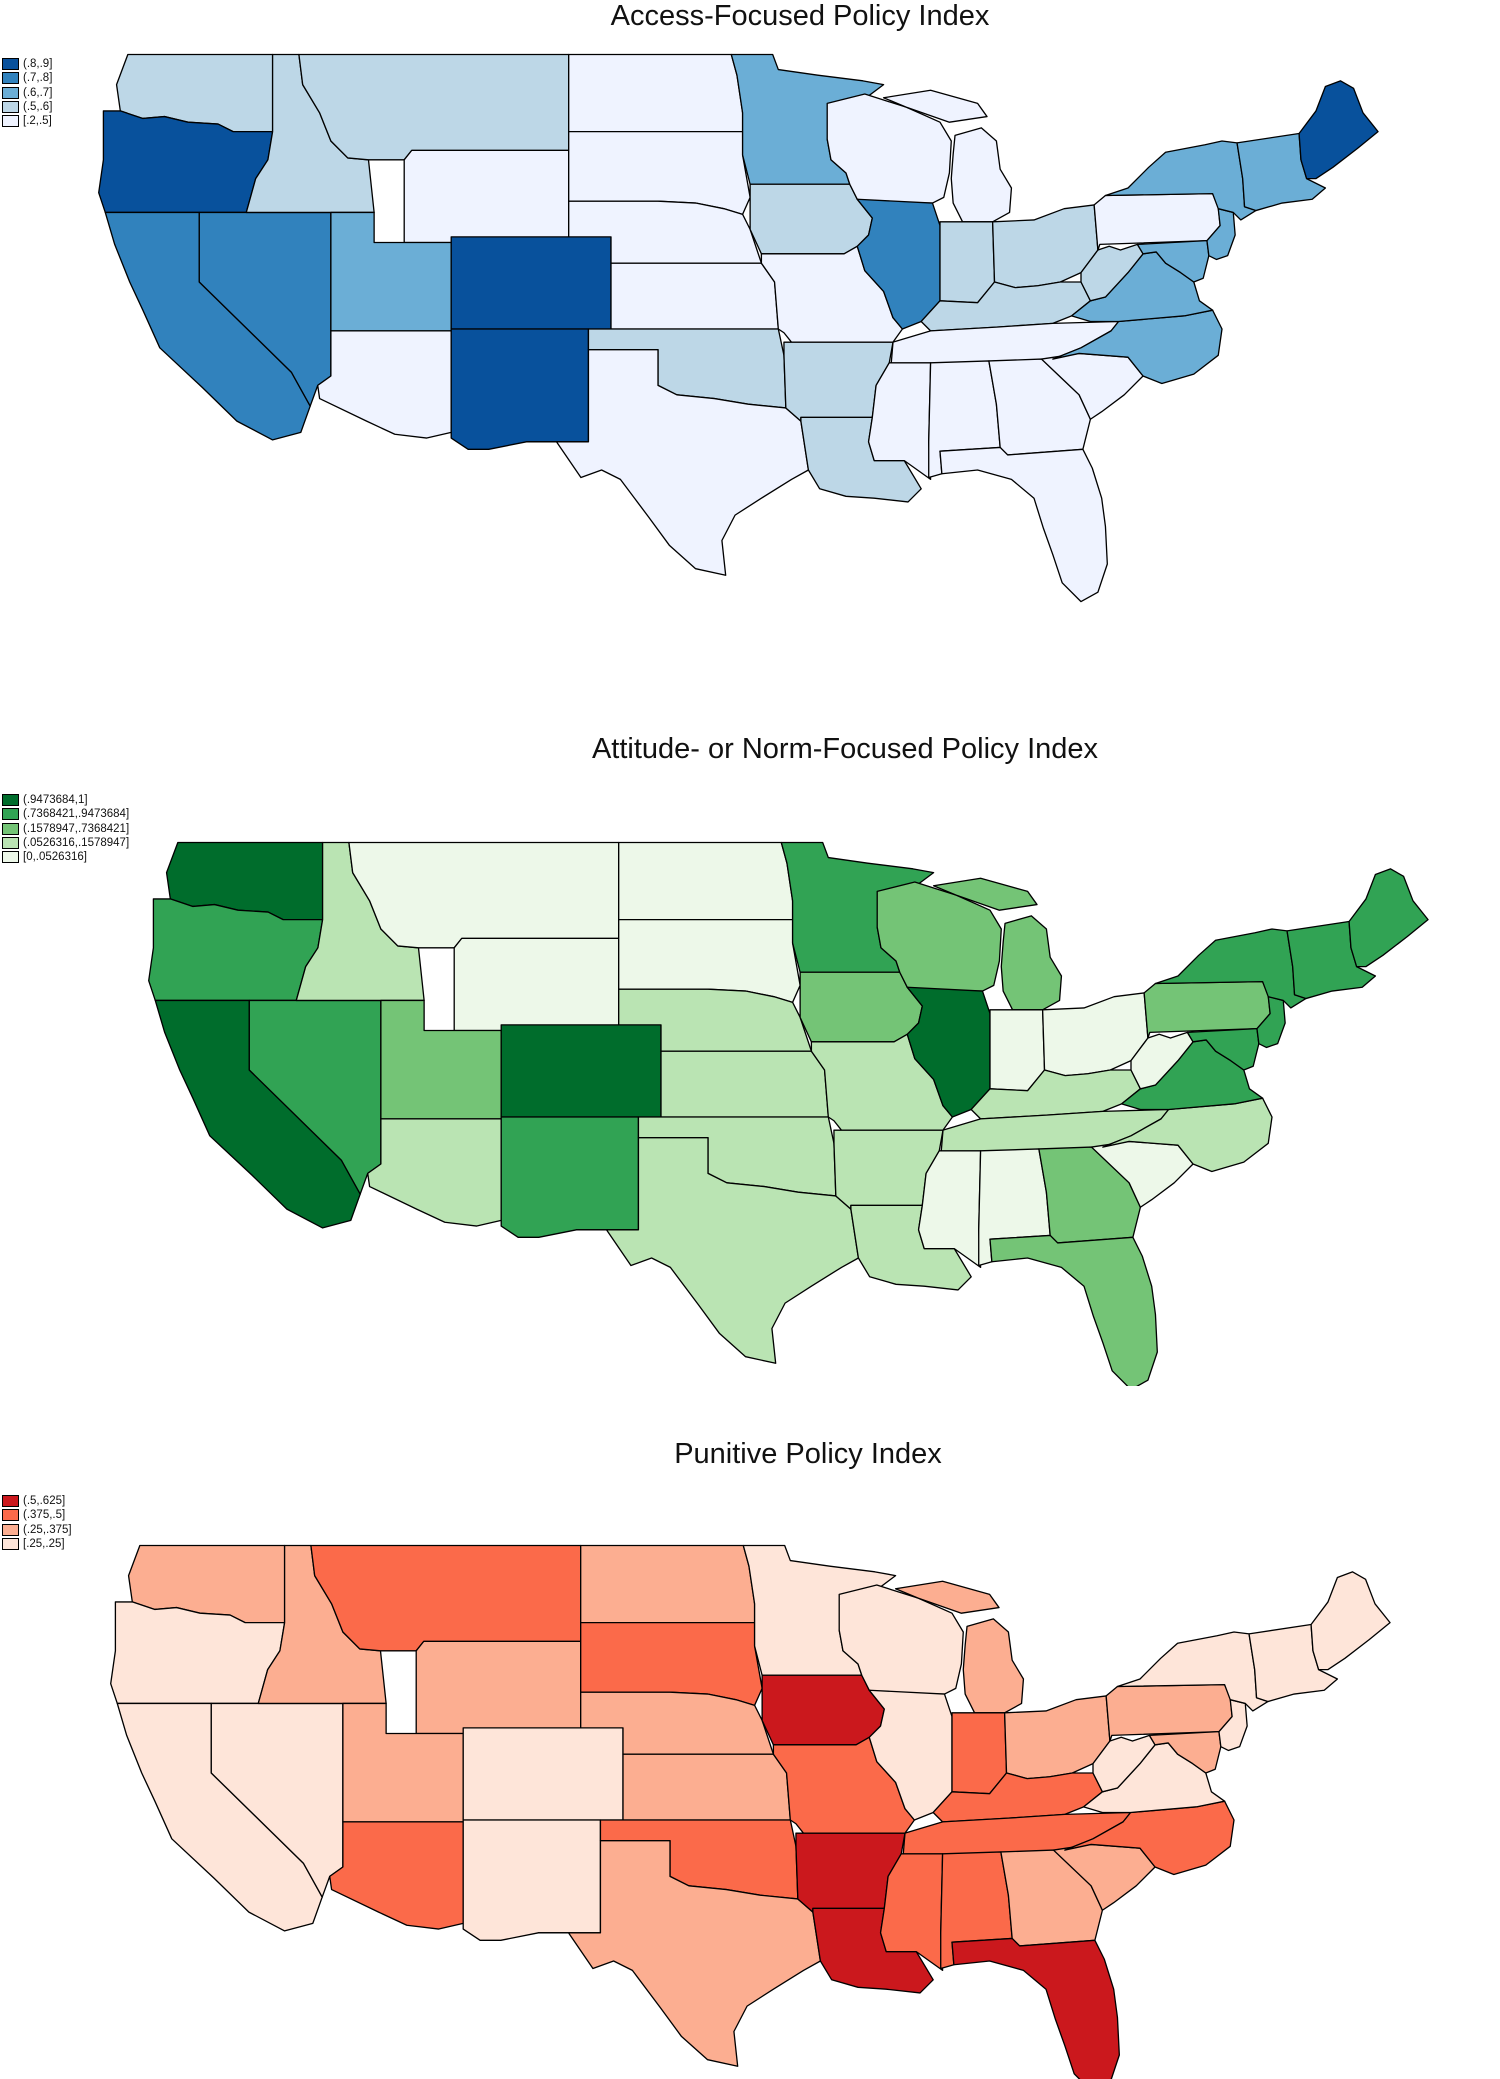  I want to click on legend-label: [.2,.5], so click(37, 121).